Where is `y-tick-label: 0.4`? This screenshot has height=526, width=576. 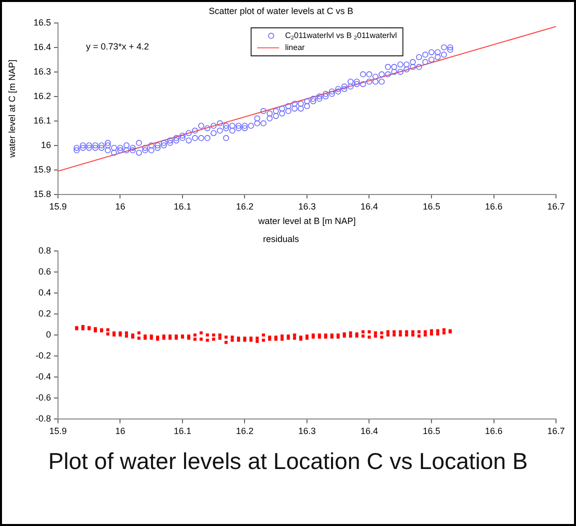 y-tick-label: 0.4 is located at coordinates (44, 292).